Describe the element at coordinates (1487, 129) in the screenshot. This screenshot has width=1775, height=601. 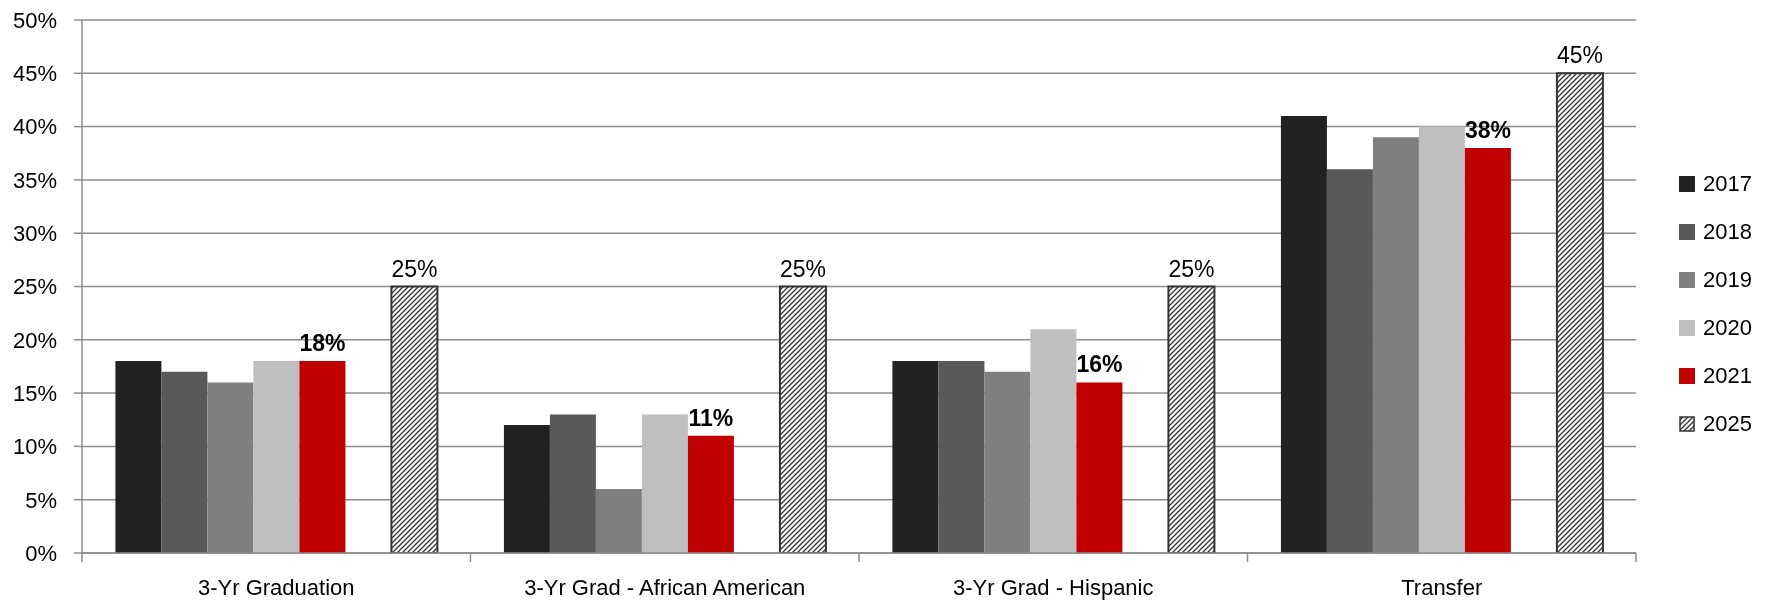
I see `data-label: 38%` at that location.